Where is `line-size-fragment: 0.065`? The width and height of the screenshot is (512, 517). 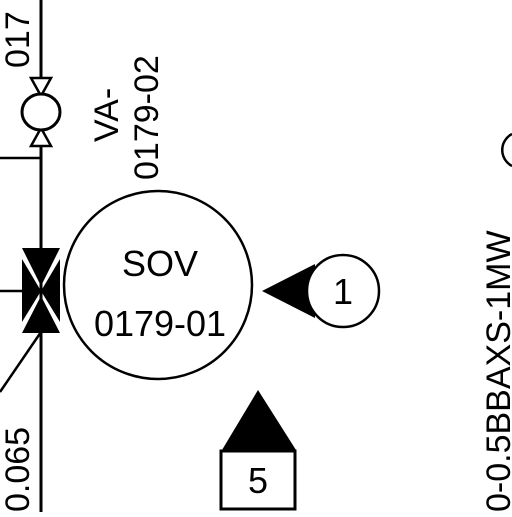 line-size-fragment: 0.065 is located at coordinates (18, 469).